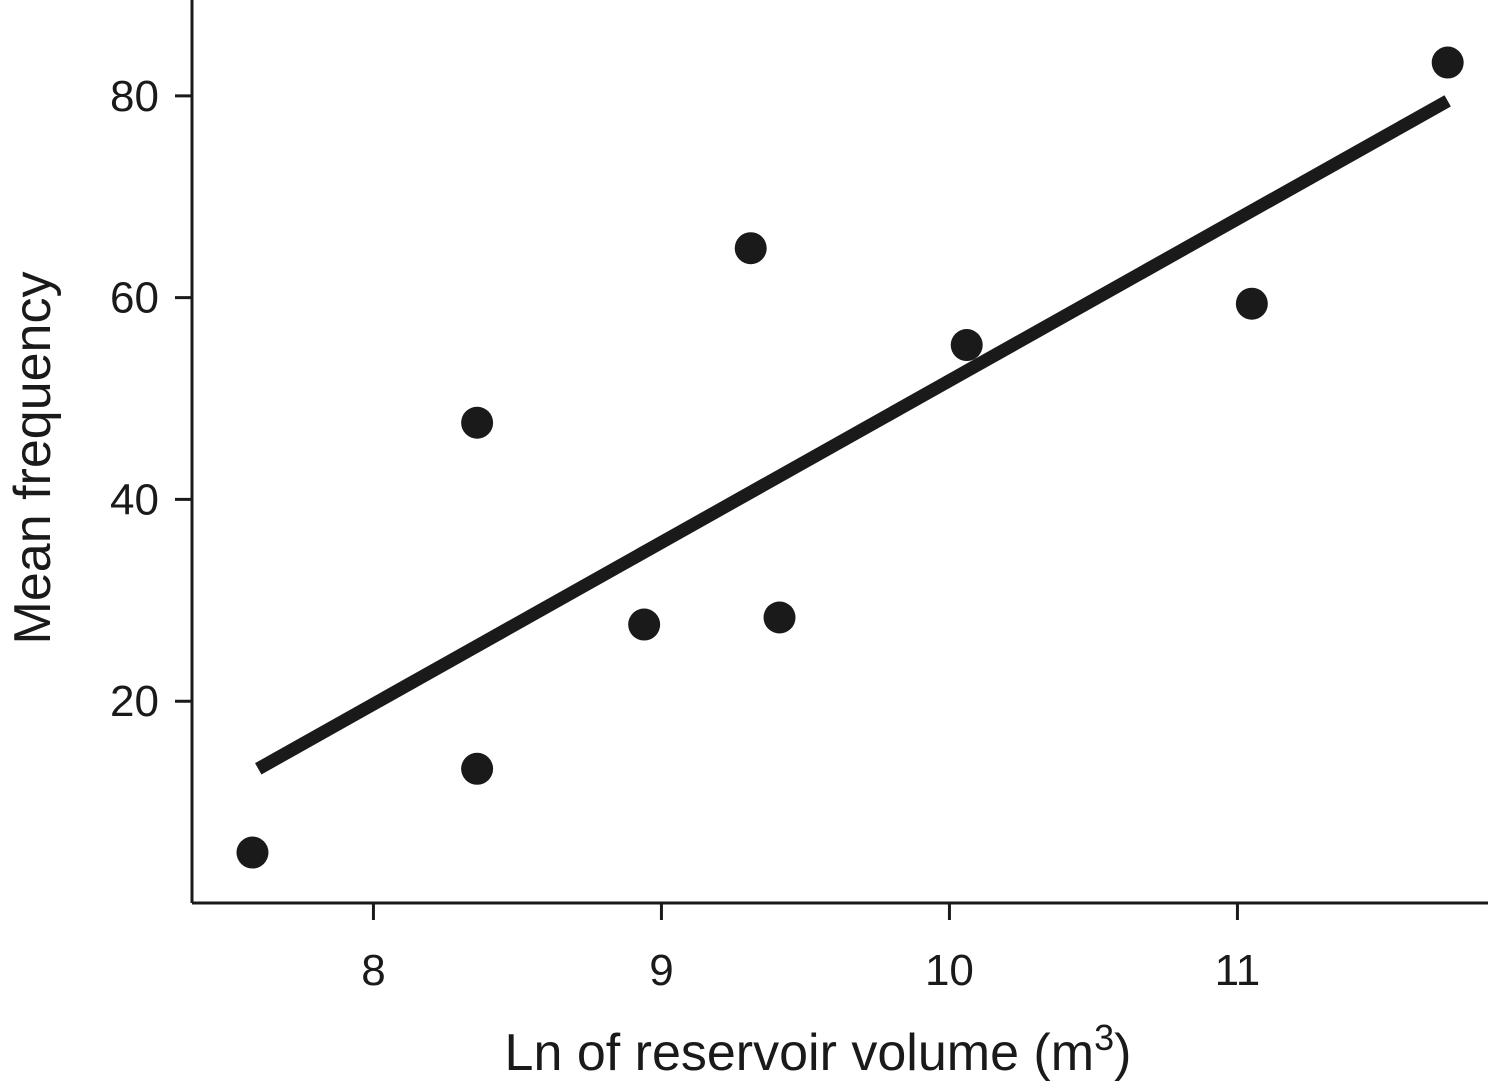 Image resolution: width=1488 pixels, height=1085 pixels. What do you see at coordinates (134, 298) in the screenshot?
I see `y-tick-label: 60` at bounding box center [134, 298].